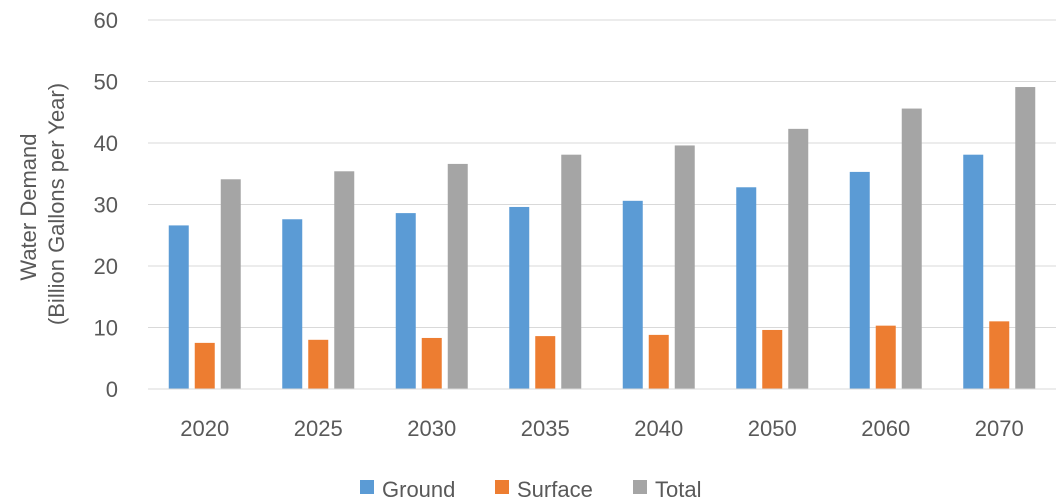 The image size is (1056, 502). What do you see at coordinates (112, 389) in the screenshot?
I see `y-tick-label: 0` at bounding box center [112, 389].